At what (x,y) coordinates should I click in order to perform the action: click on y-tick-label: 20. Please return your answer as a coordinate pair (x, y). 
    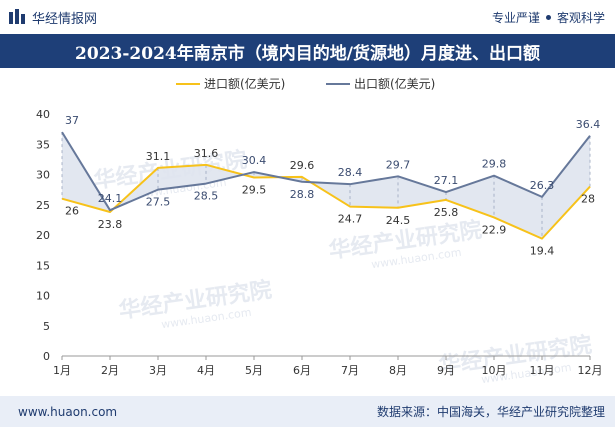
    Looking at the image, I should click on (43, 235).